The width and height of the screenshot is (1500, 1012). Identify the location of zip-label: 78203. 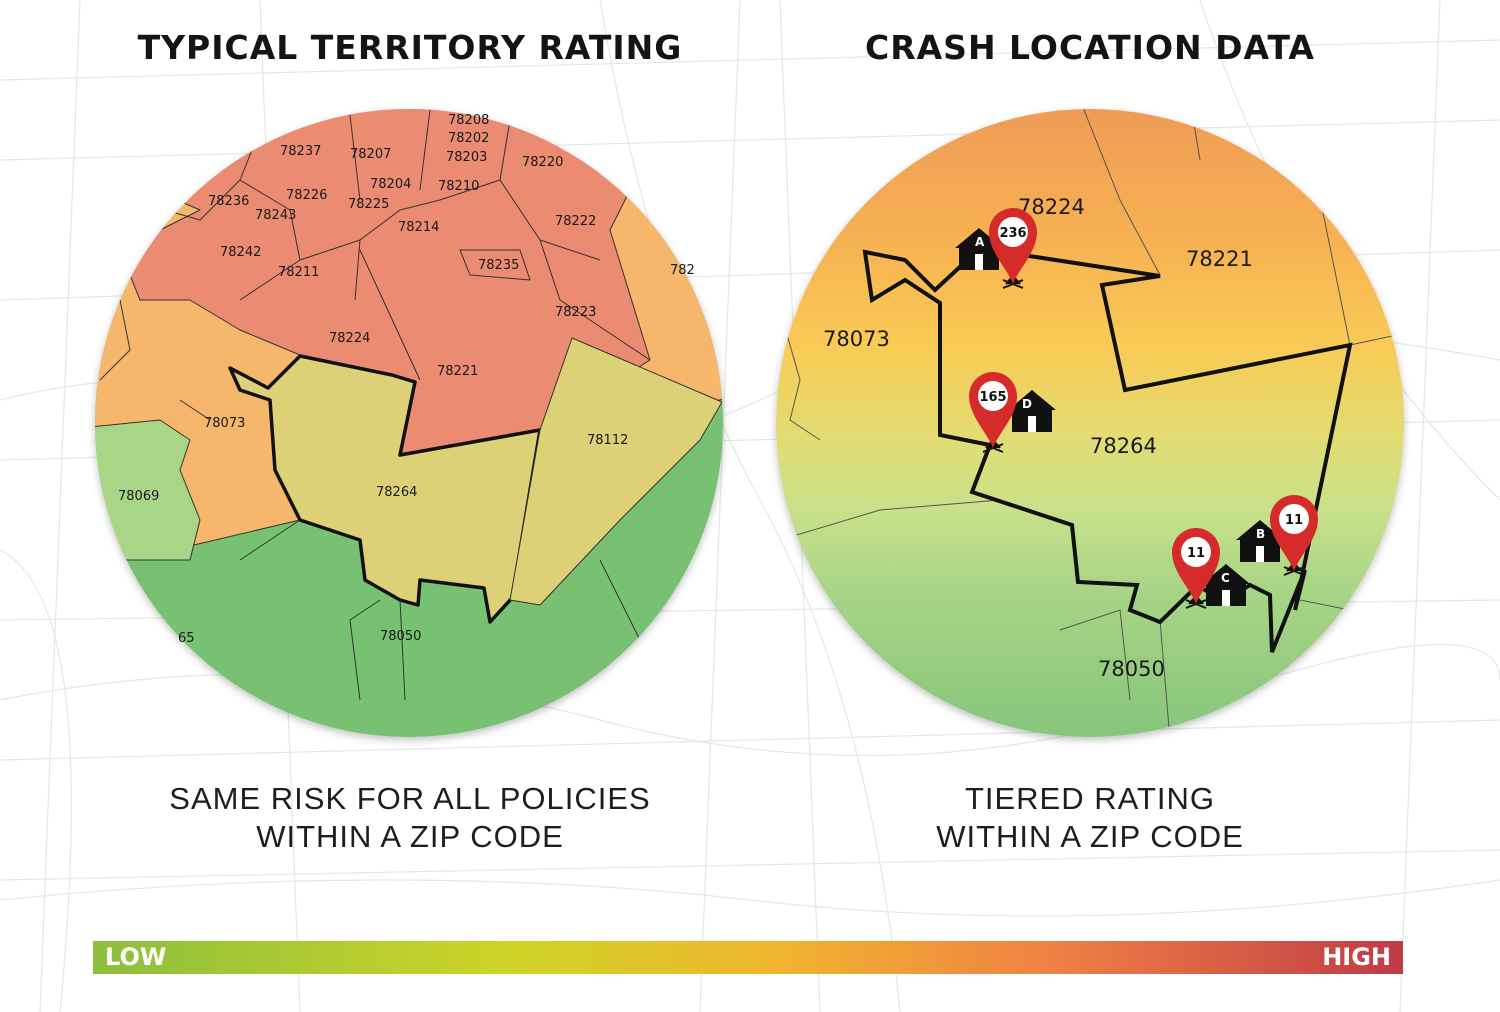
(466, 157).